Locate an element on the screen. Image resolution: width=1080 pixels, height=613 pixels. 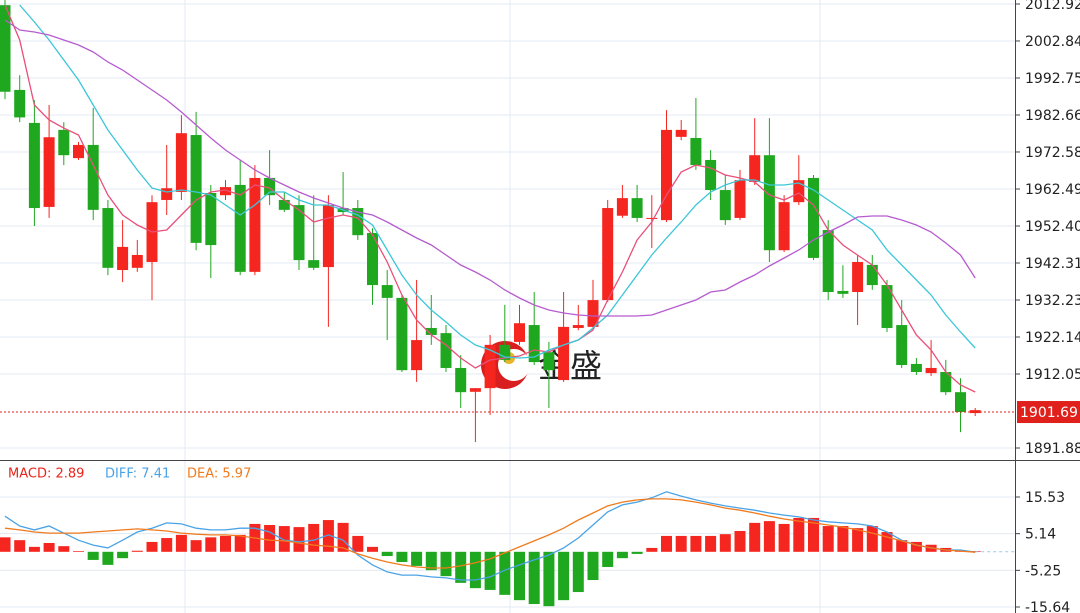
y-tick-label: 1912.05 is located at coordinates (1052, 375).